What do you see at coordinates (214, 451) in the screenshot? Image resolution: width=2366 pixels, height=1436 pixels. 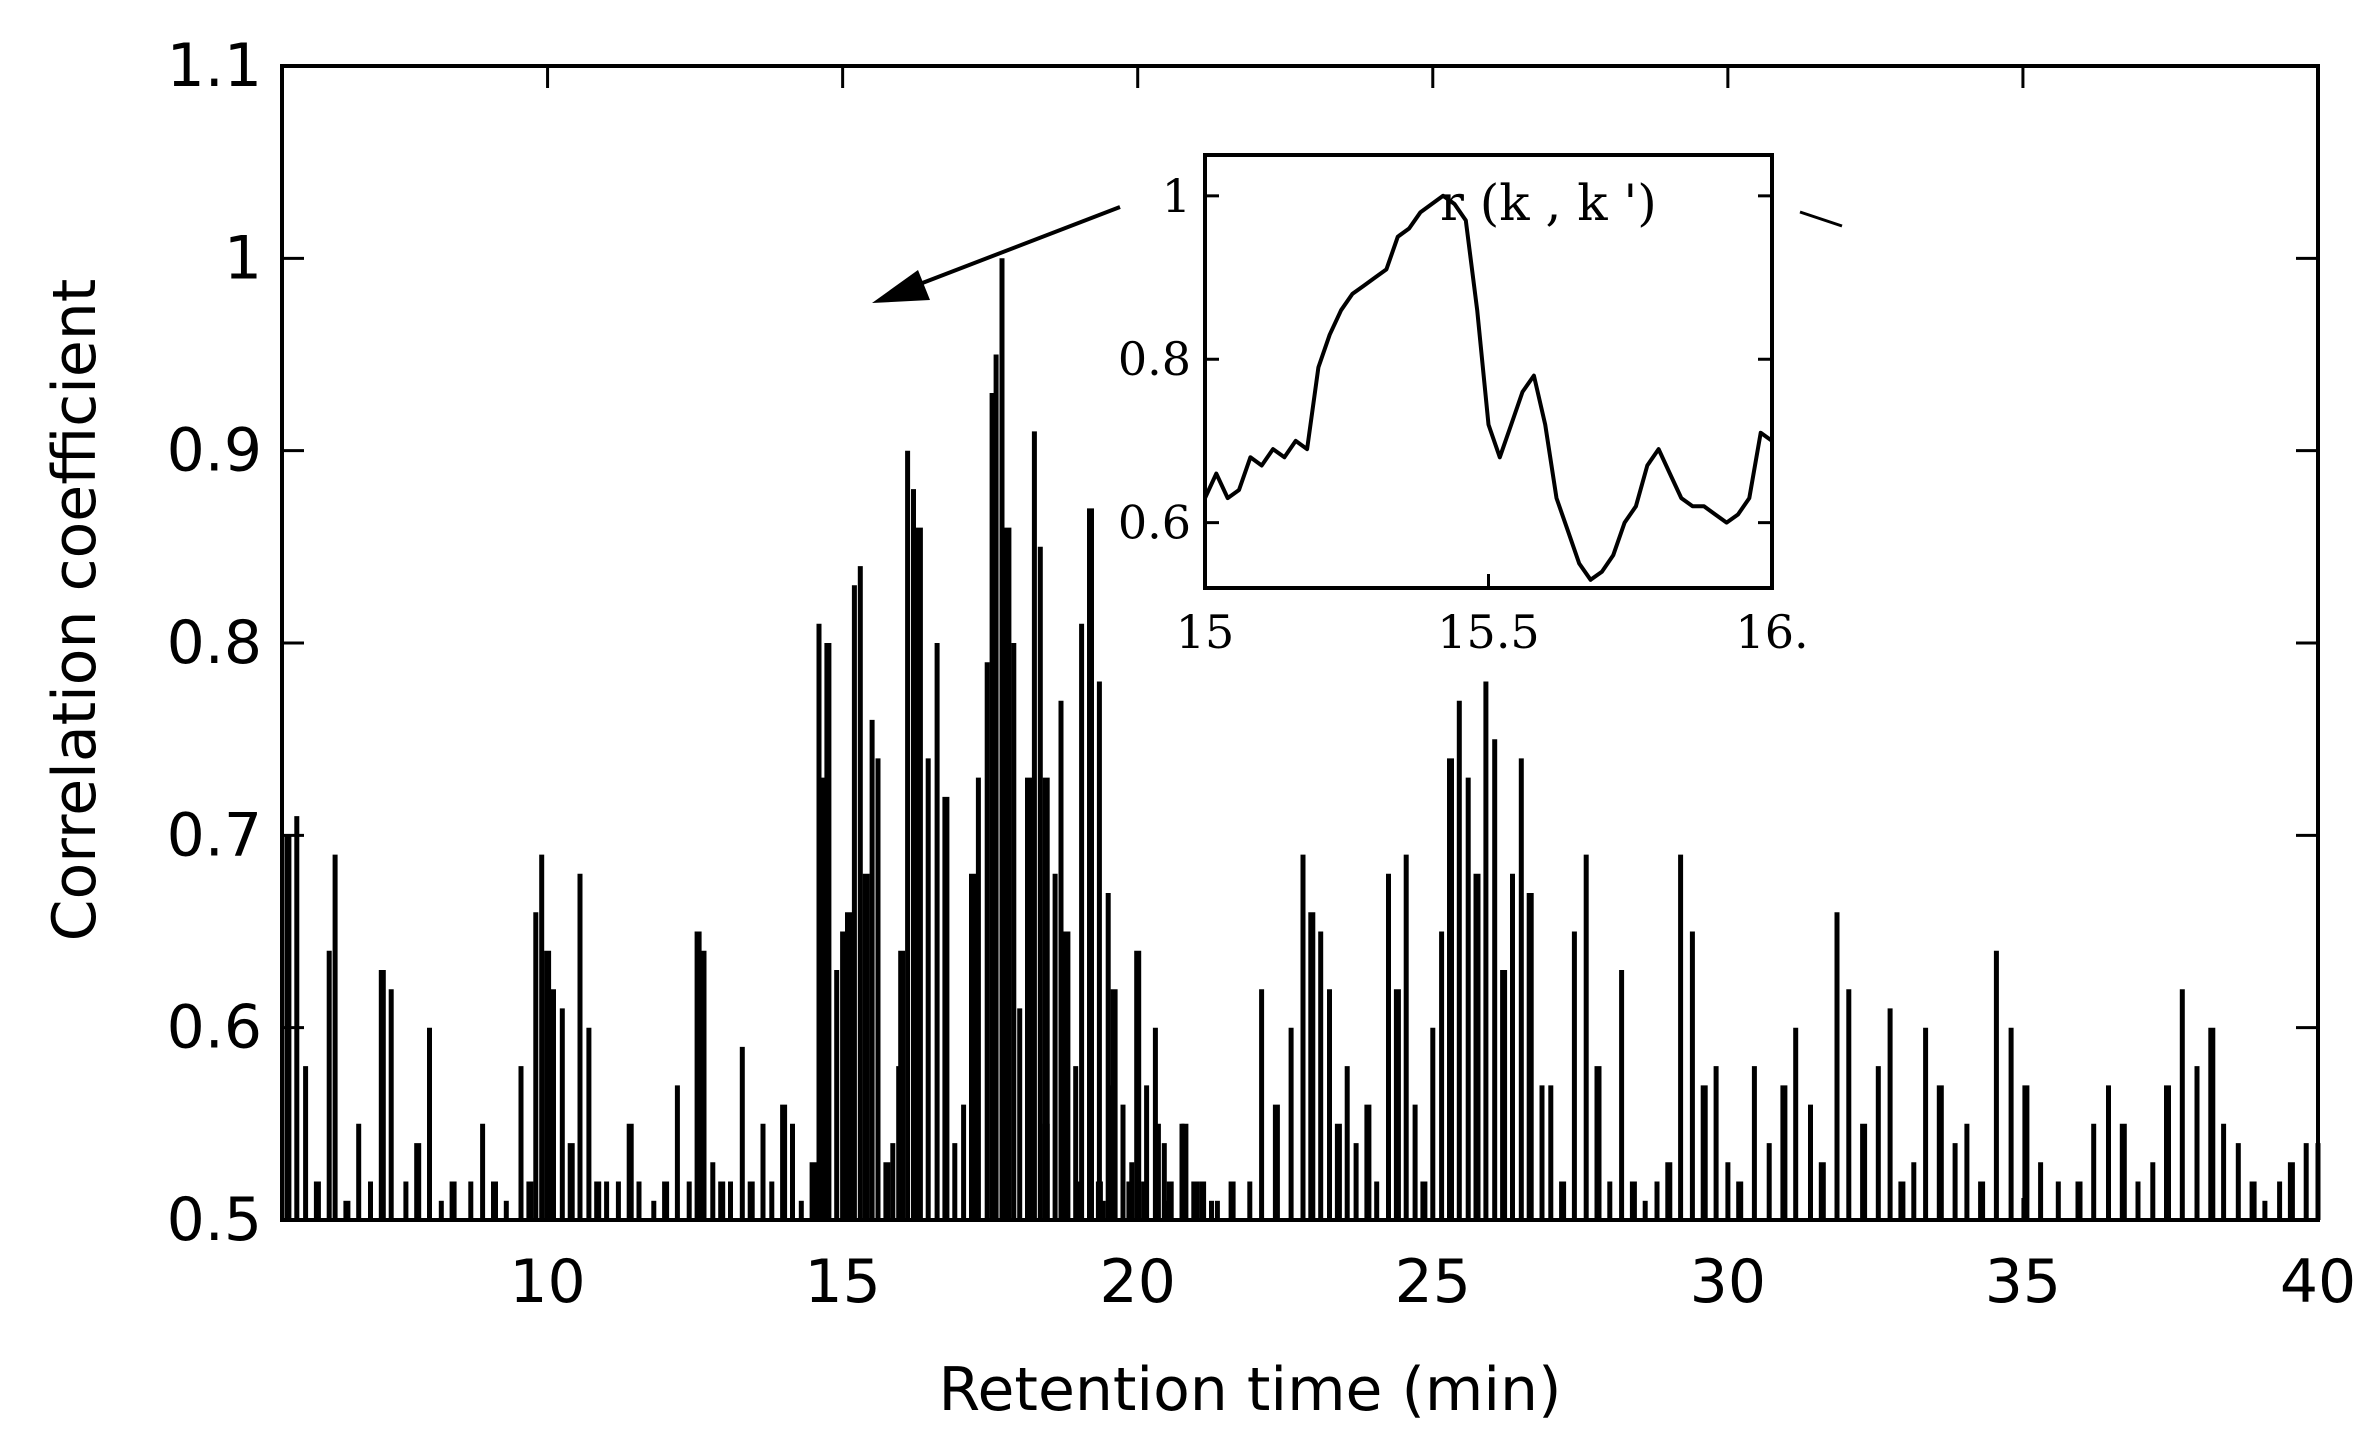 I see `y-tick-label: 0.9` at bounding box center [214, 451].